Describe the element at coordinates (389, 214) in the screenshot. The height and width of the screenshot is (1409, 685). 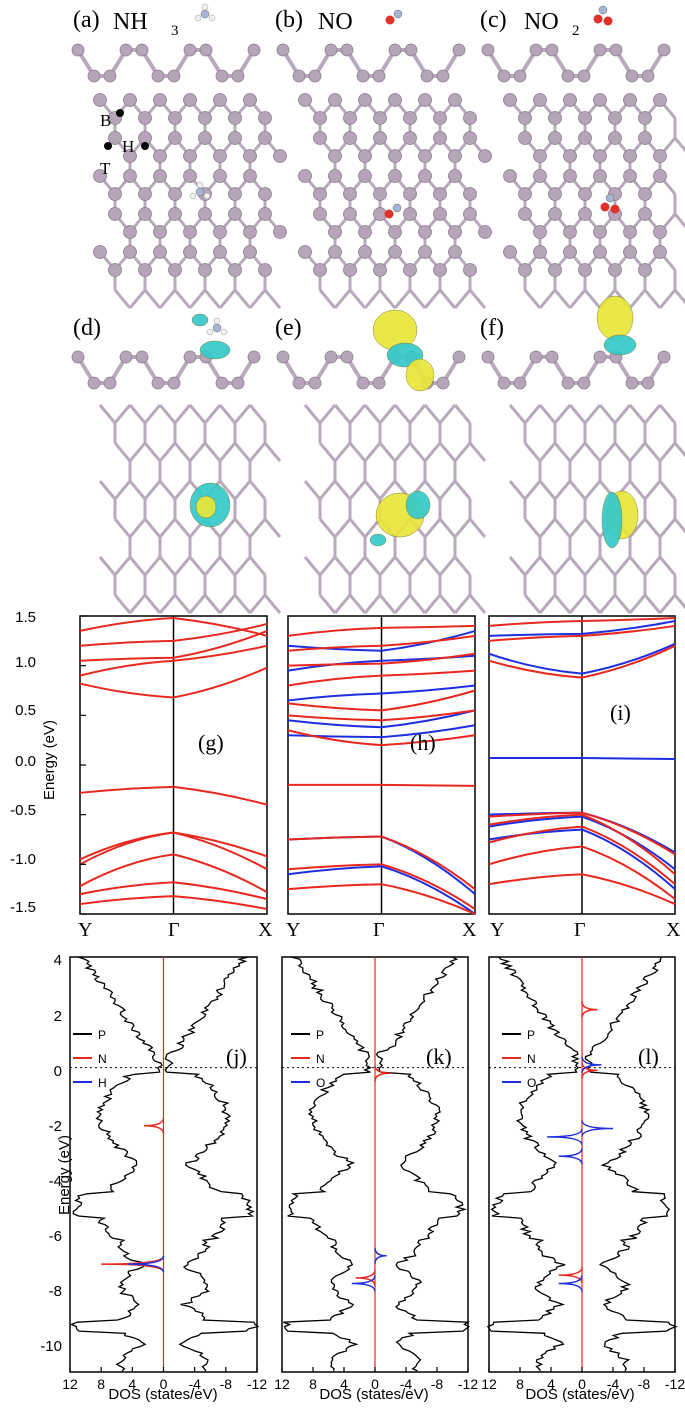
I see `oxygen-atom-b` at that location.